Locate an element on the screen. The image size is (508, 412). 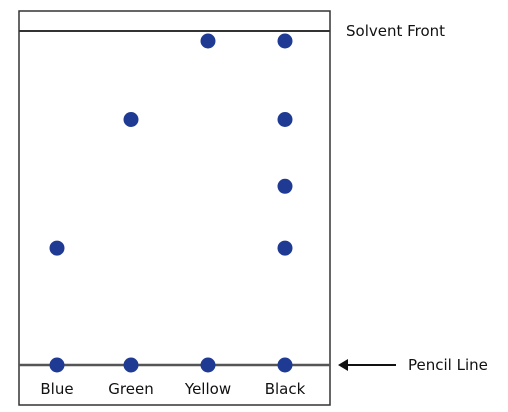
arrow-head-icon is located at coordinates (343, 365).